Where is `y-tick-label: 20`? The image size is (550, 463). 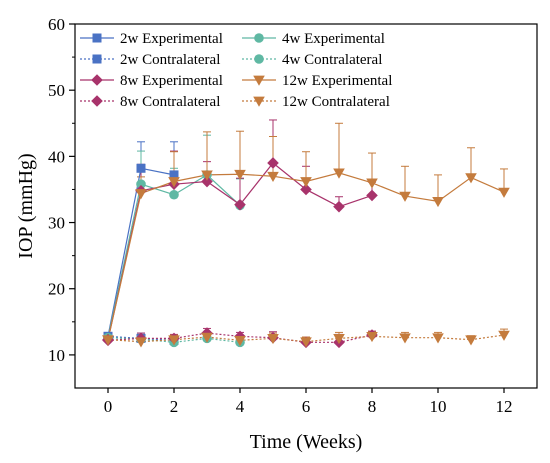 y-tick-label: 20 is located at coordinates (56, 289).